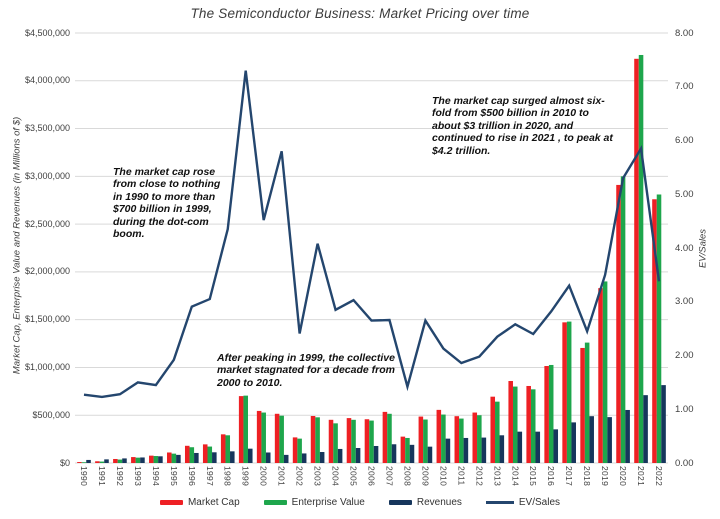  I want to click on x-tick-label: 2011, so click(461, 476).